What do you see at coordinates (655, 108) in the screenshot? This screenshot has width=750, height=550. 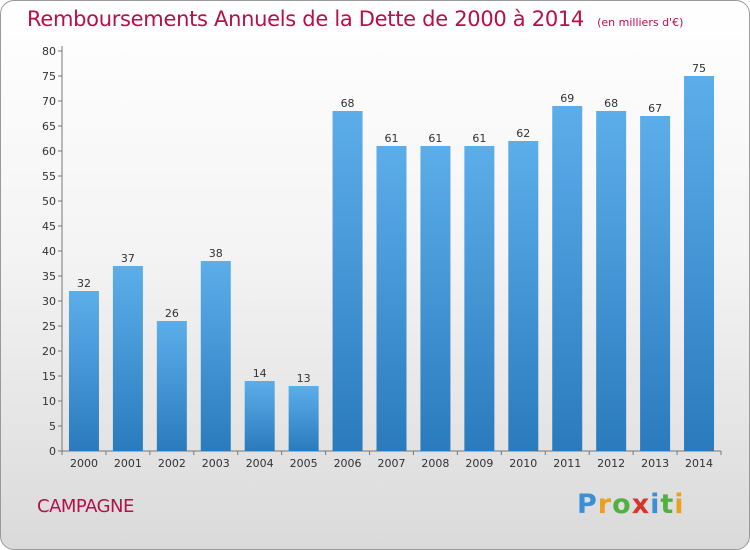 I see `value-label-2013: 67` at bounding box center [655, 108].